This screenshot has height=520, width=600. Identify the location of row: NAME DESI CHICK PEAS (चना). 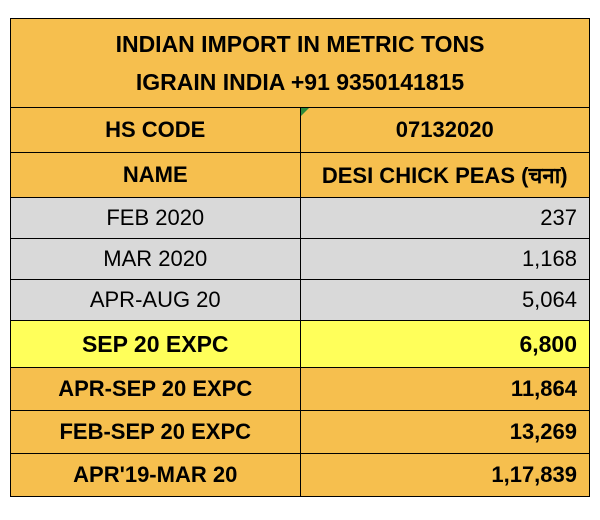
(300, 175).